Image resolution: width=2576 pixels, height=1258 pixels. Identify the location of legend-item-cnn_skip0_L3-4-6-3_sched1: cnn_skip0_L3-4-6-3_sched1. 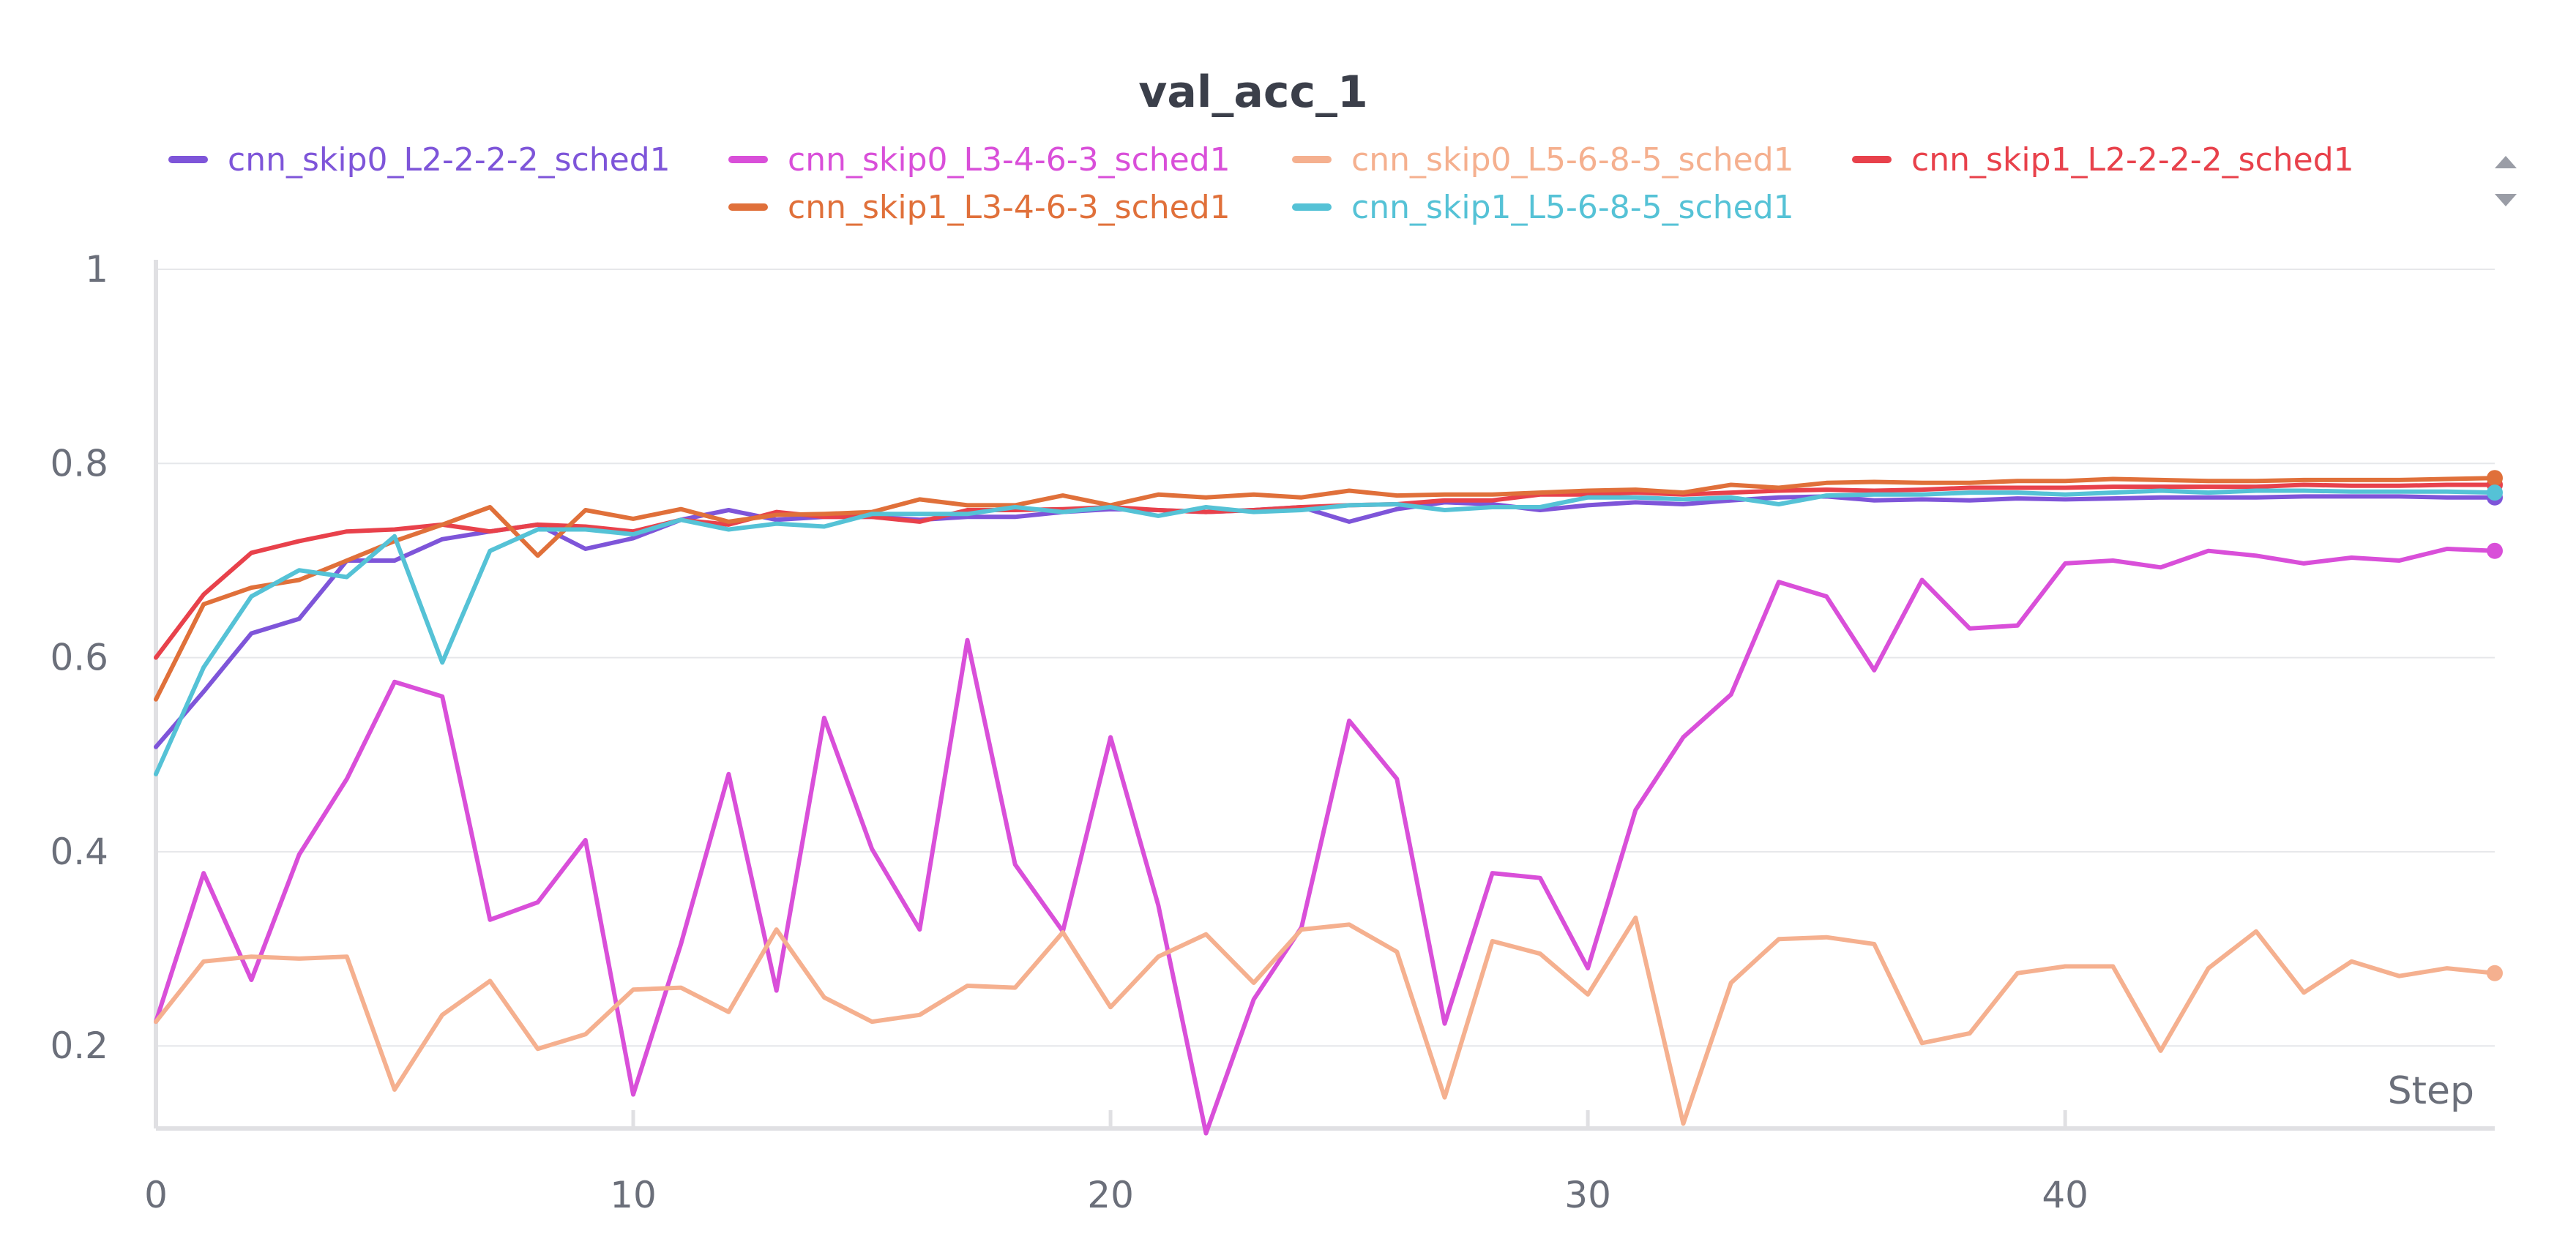
(979, 160).